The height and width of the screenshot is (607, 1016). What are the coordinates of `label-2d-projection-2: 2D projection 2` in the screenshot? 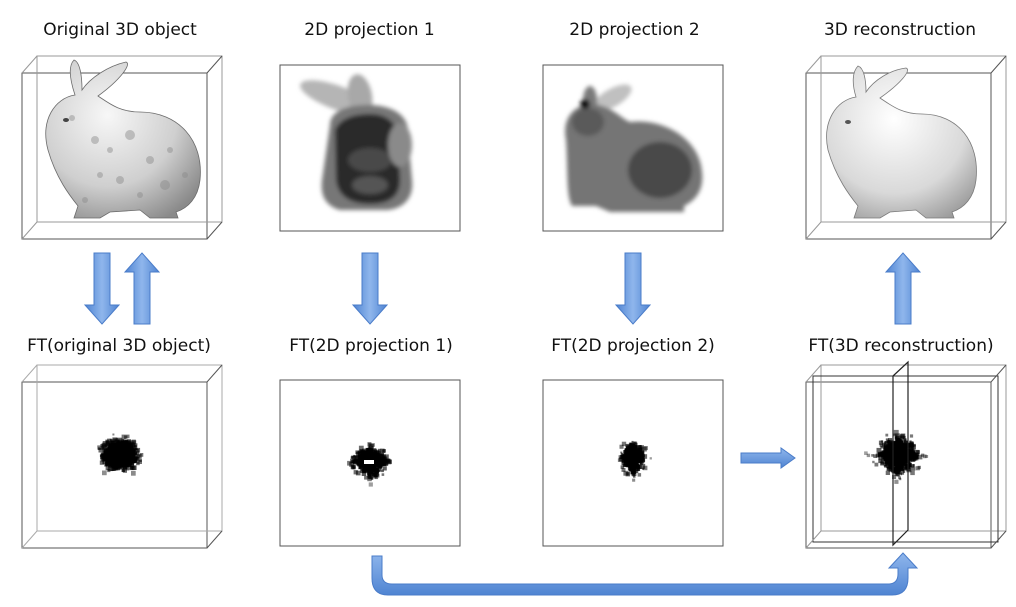 It's located at (634, 30).